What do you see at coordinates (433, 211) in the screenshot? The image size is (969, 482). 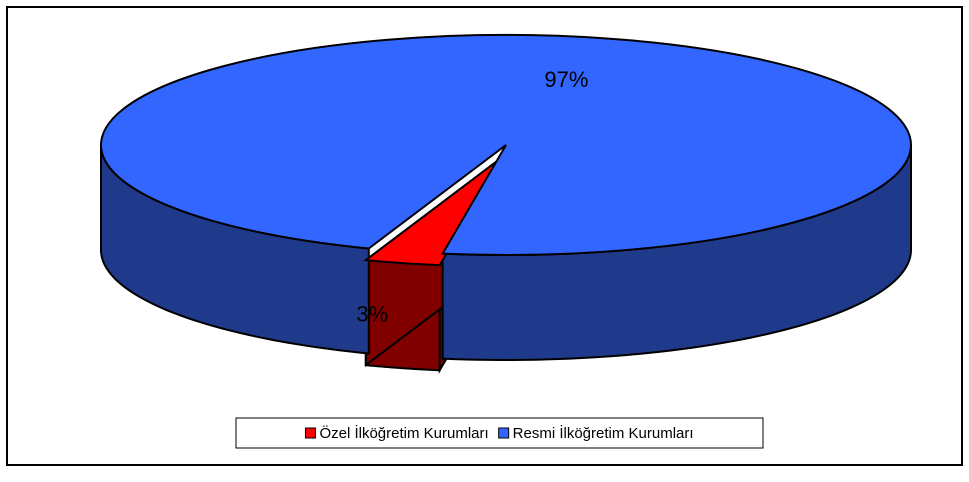 I see `pie-slice` at bounding box center [433, 211].